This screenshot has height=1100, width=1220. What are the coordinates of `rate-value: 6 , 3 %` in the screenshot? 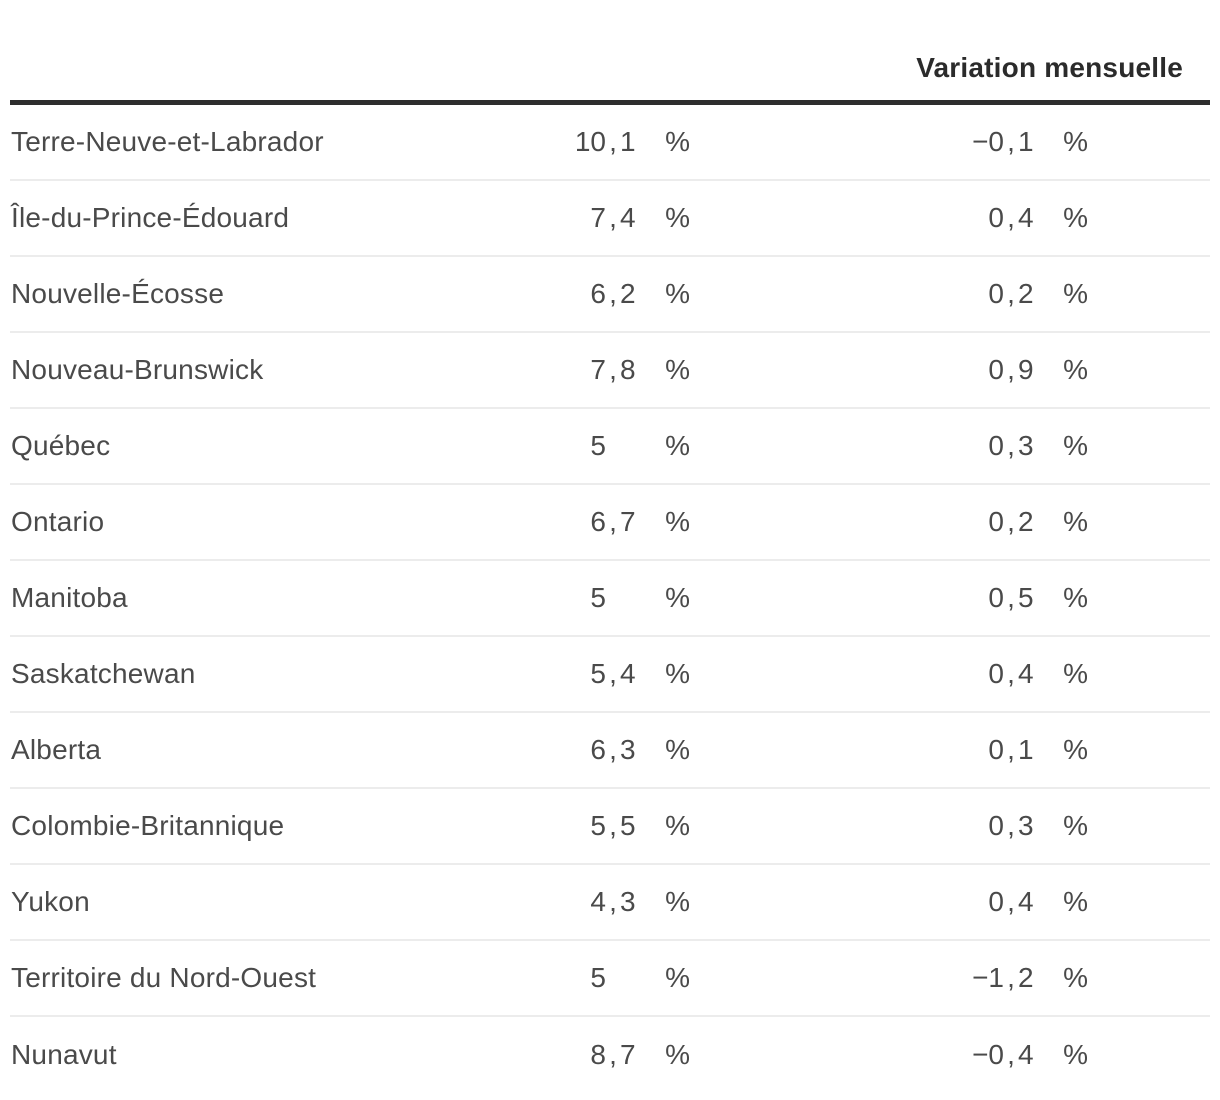 It's located at (600, 750).